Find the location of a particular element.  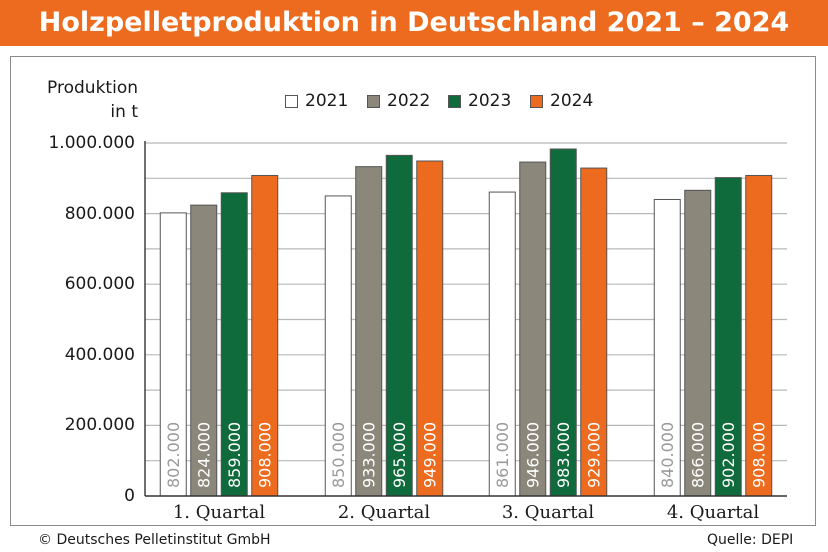

legend-label-2024: 2024 is located at coordinates (572, 101).